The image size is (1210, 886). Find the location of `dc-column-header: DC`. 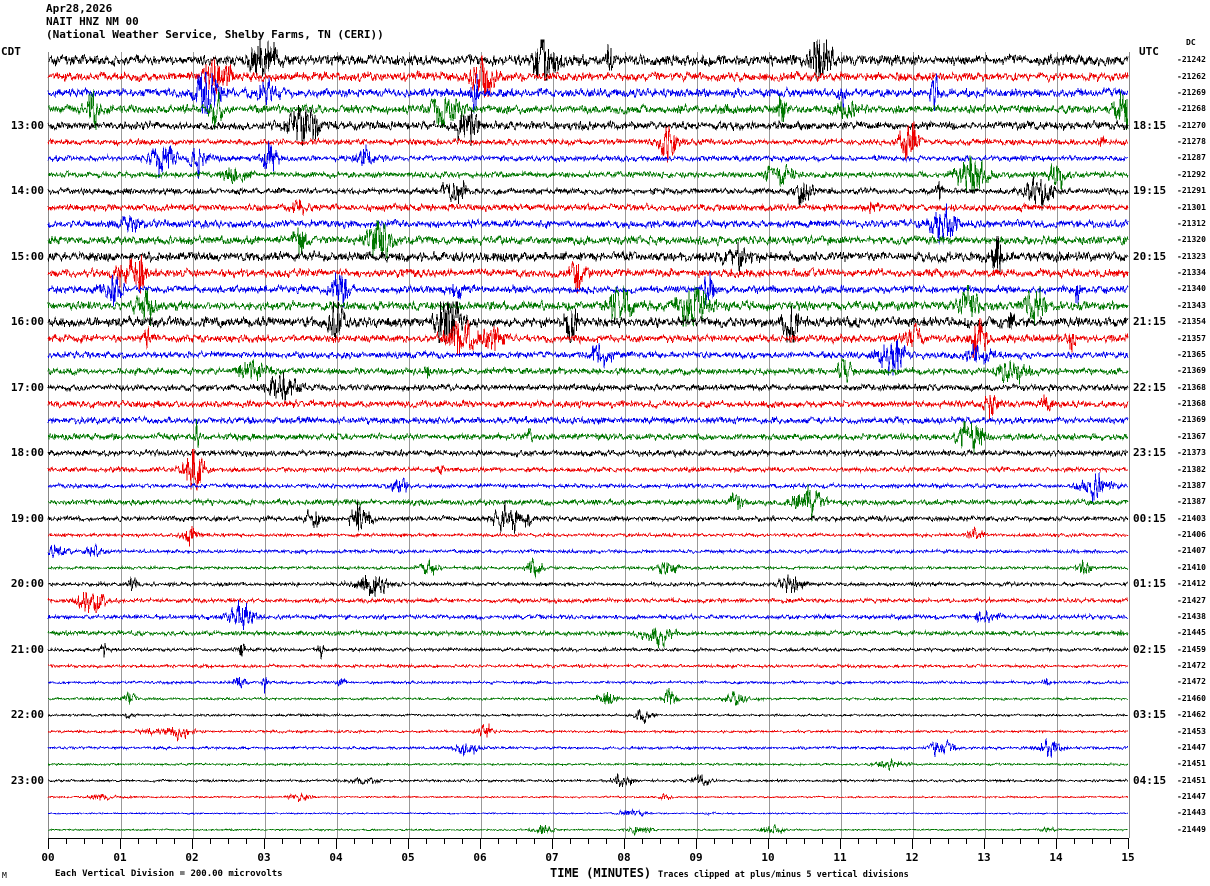

dc-column-header: DC is located at coordinates (1191, 42).